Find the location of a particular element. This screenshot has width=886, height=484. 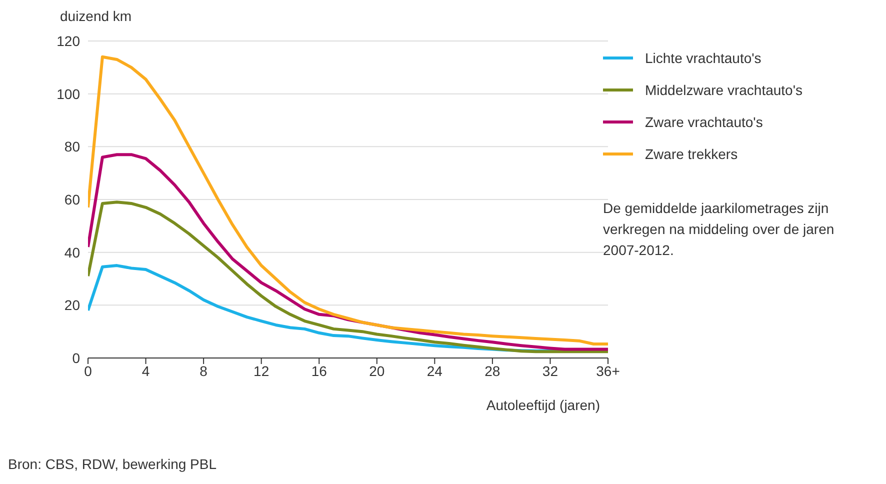

x-tick-label: 0 is located at coordinates (88, 370).